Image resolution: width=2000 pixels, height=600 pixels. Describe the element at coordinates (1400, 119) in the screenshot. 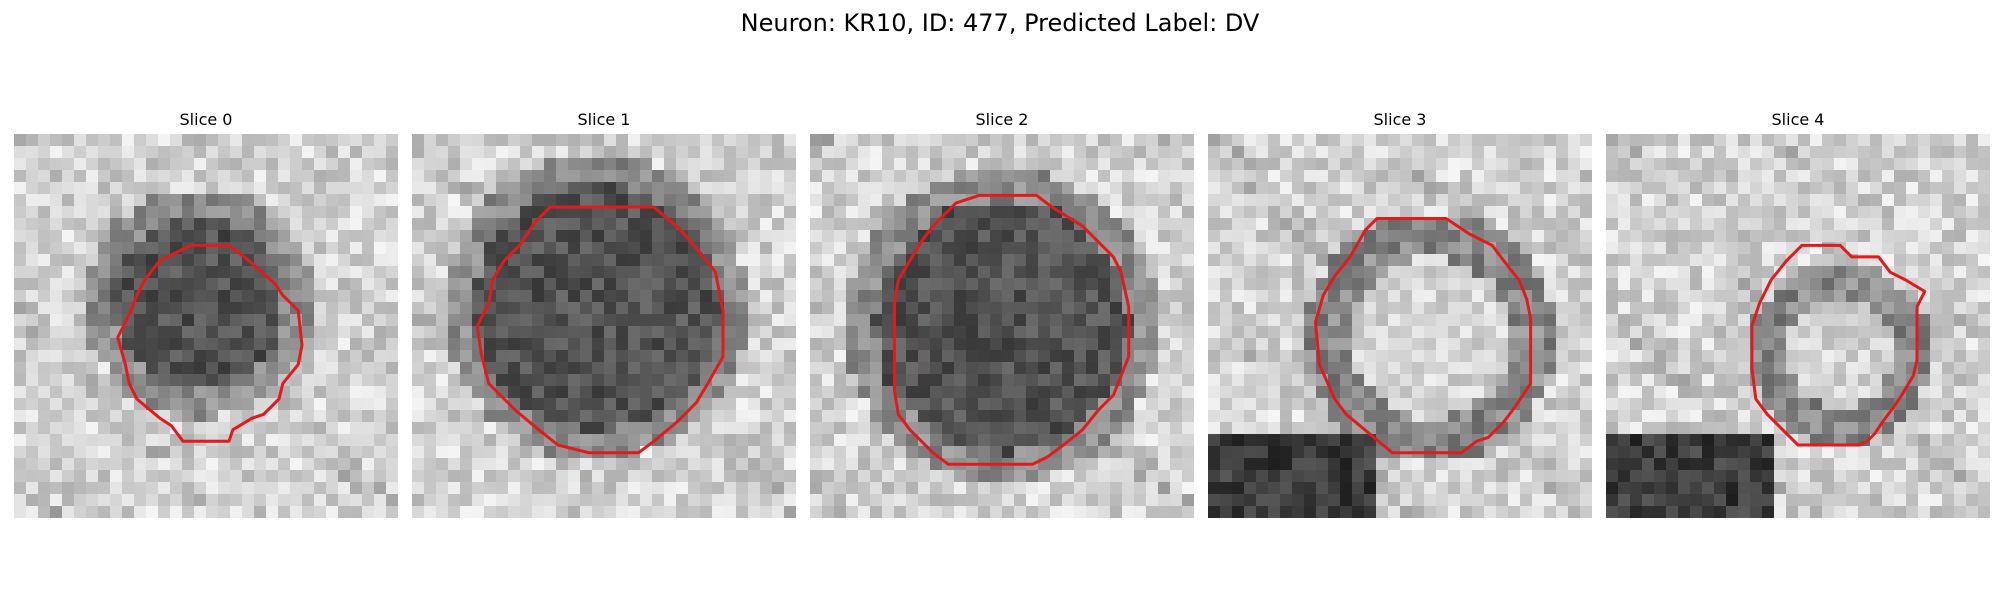

I see `panel-title-slice-3: Slice 3` at that location.